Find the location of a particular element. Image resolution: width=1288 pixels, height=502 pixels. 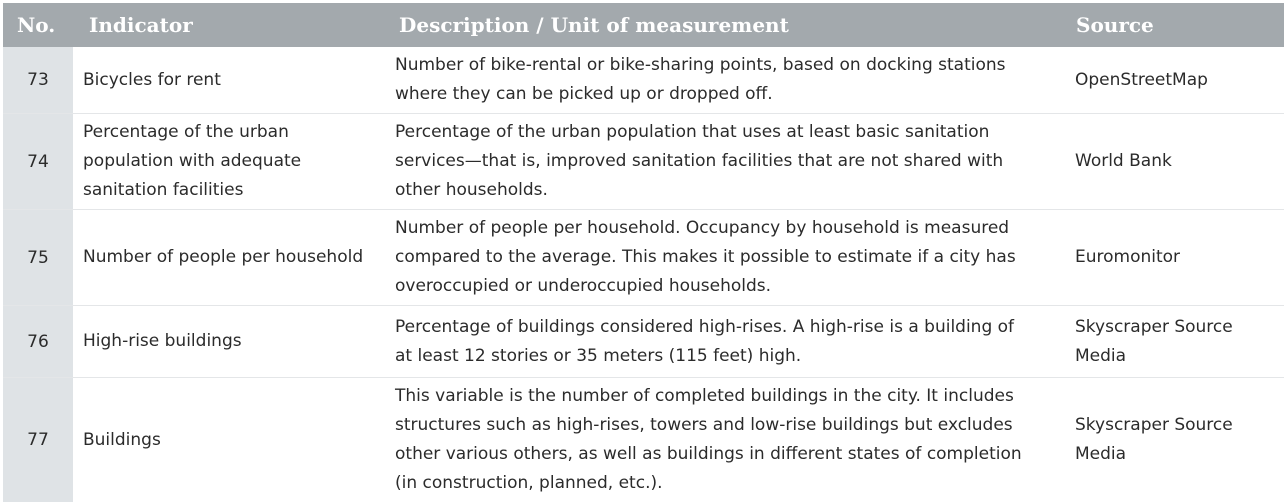

header-source: Source is located at coordinates (1115, 25).